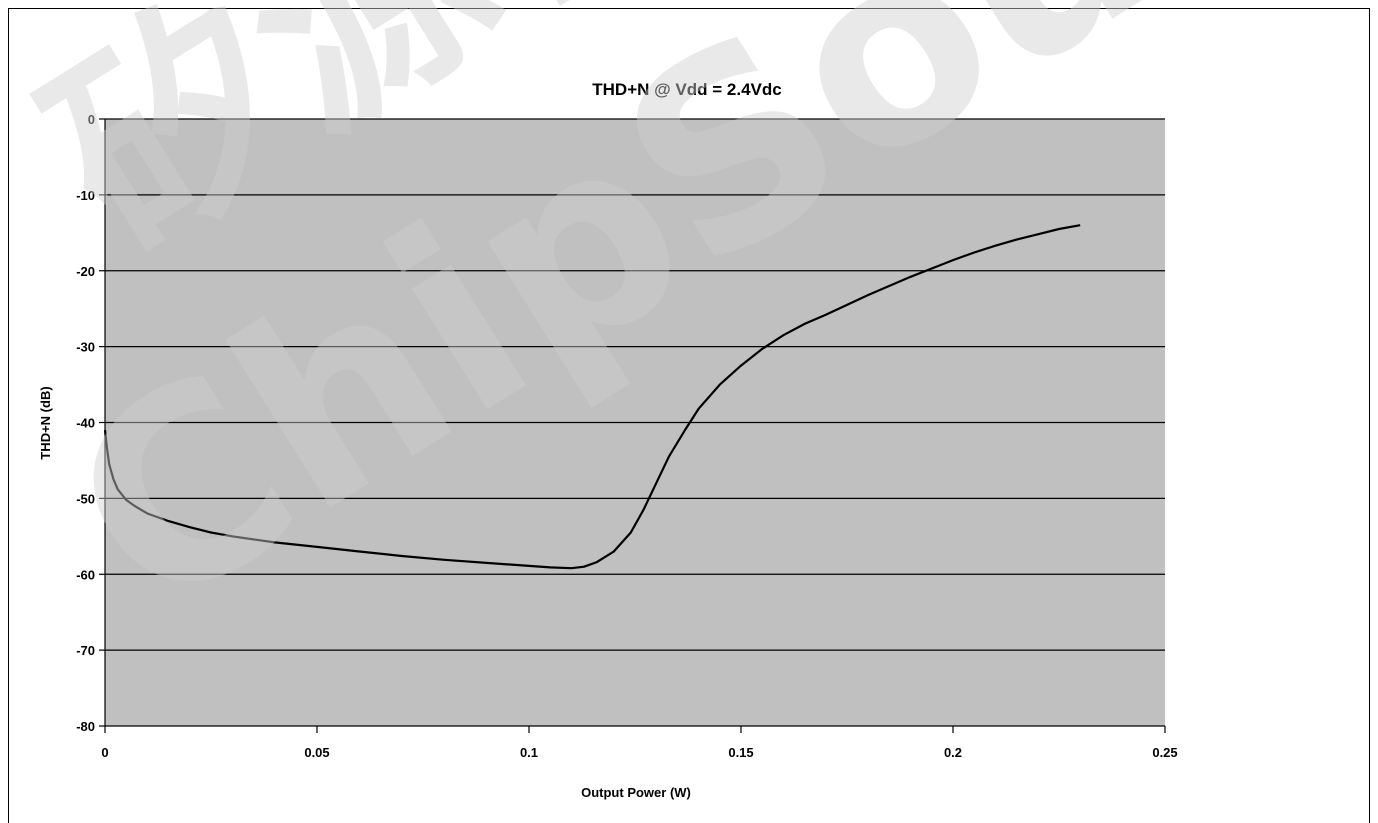  Describe the element at coordinates (85, 271) in the screenshot. I see `y-tick-label: -20` at that location.